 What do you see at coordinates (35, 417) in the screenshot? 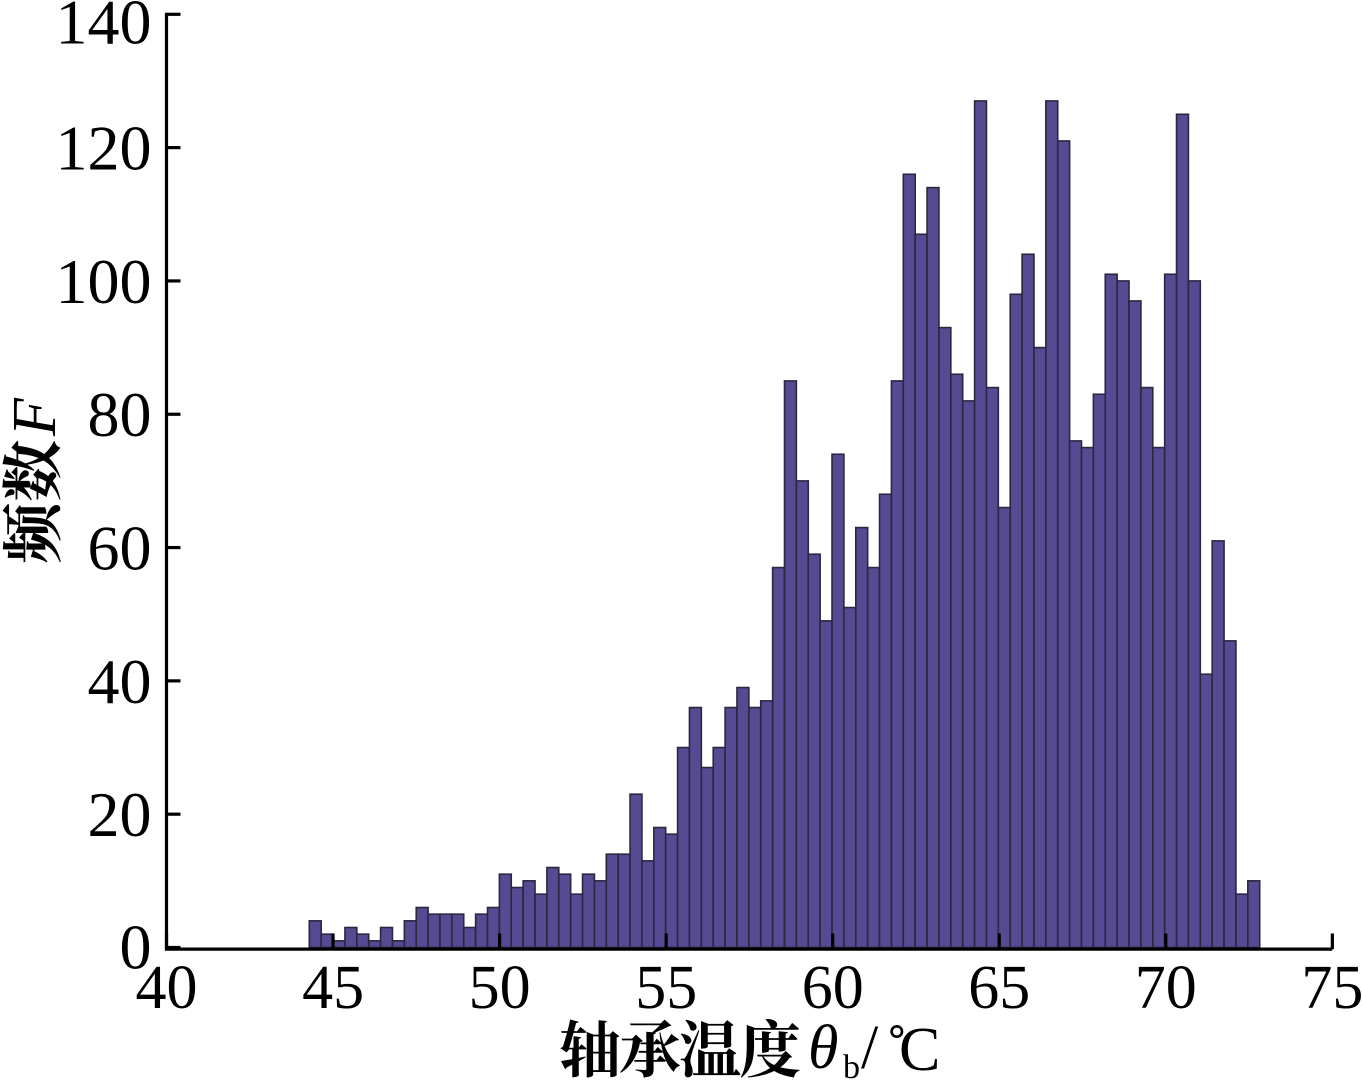
I see `svg-text: F` at bounding box center [35, 417].